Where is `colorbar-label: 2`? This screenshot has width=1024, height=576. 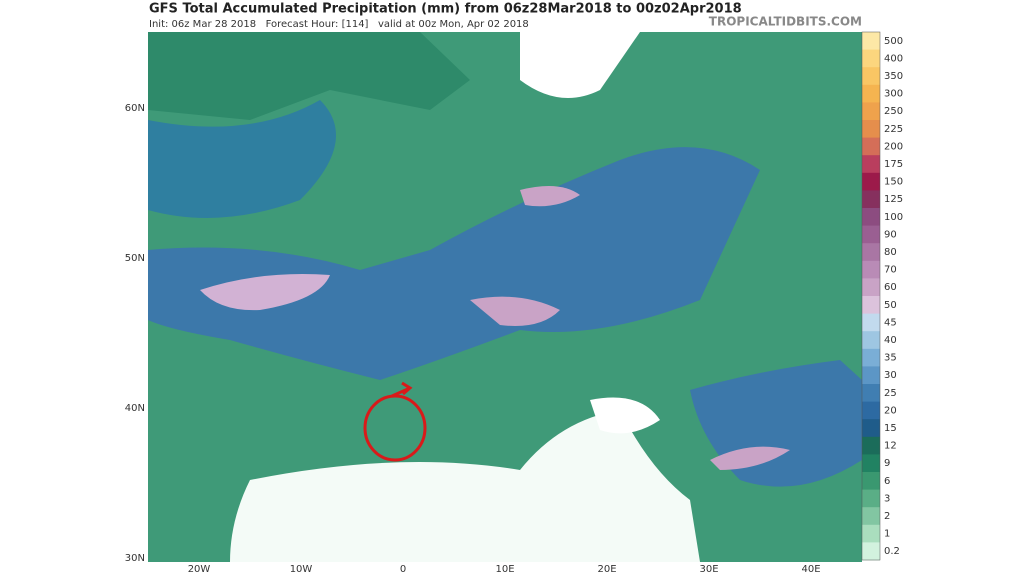 colorbar-label: 2 is located at coordinates (887, 516).